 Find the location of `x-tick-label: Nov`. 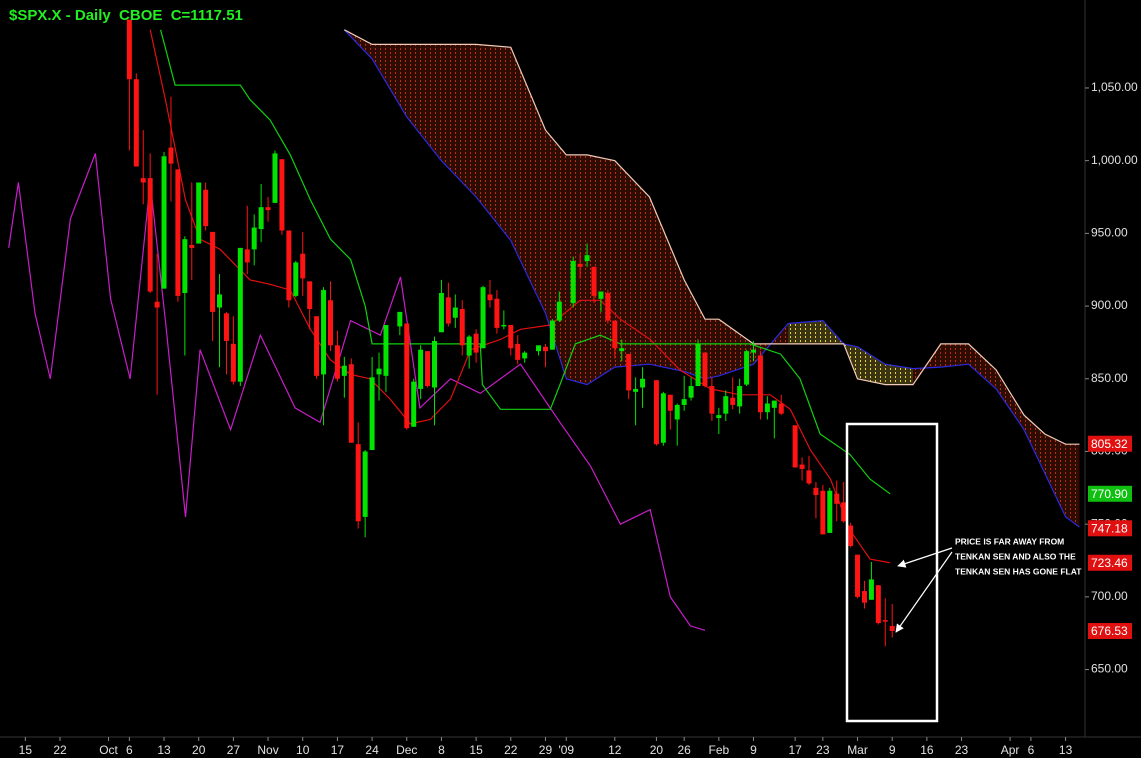

x-tick-label: Nov is located at coordinates (267, 750).